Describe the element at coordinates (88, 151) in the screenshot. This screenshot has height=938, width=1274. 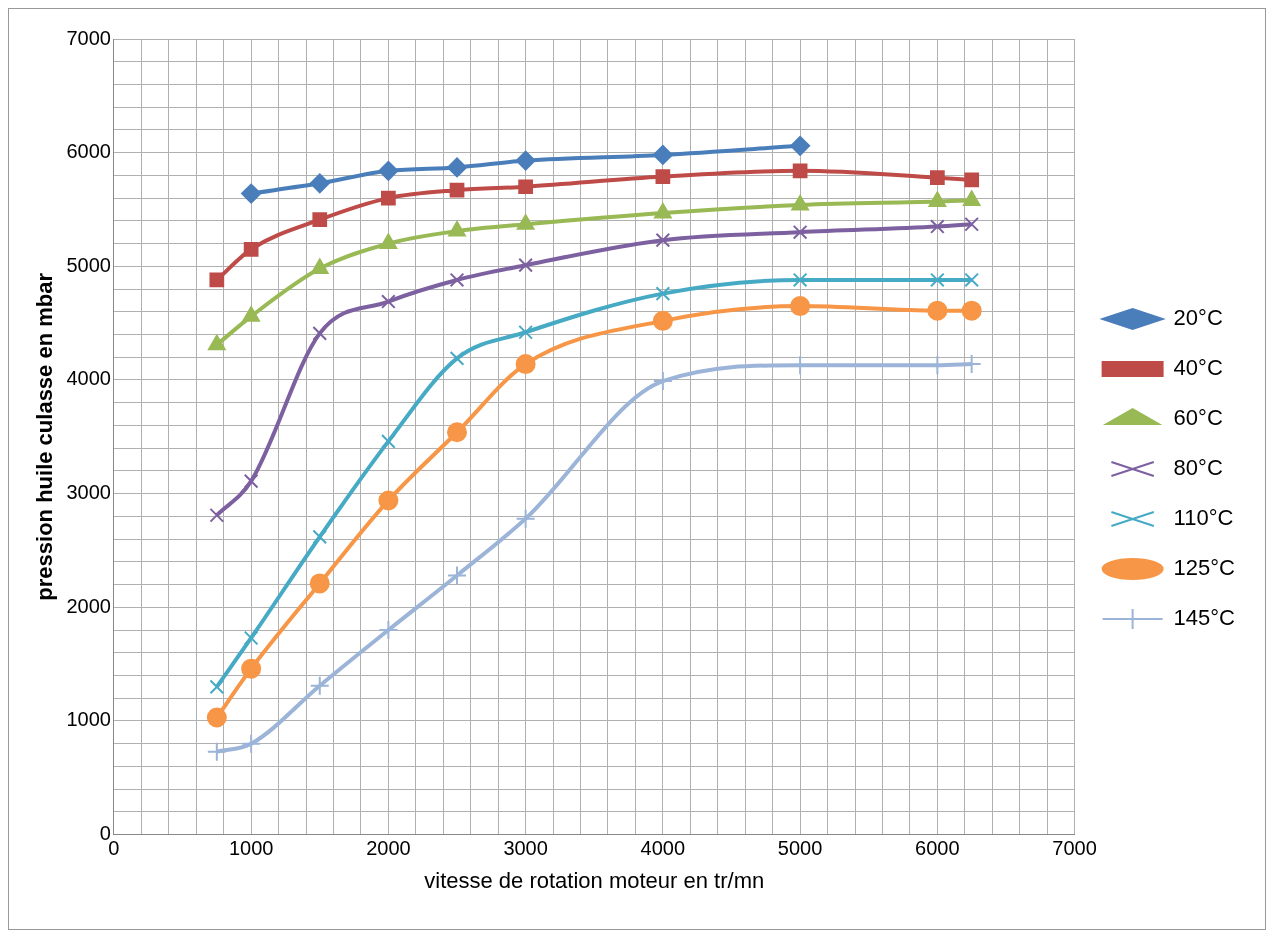
I see `y-tick-label: 6000` at that location.